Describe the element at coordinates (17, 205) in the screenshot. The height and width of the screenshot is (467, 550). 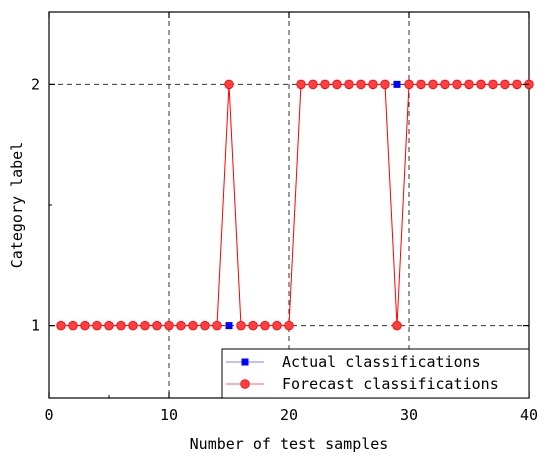
I see `y-axis-title: Category label` at that location.